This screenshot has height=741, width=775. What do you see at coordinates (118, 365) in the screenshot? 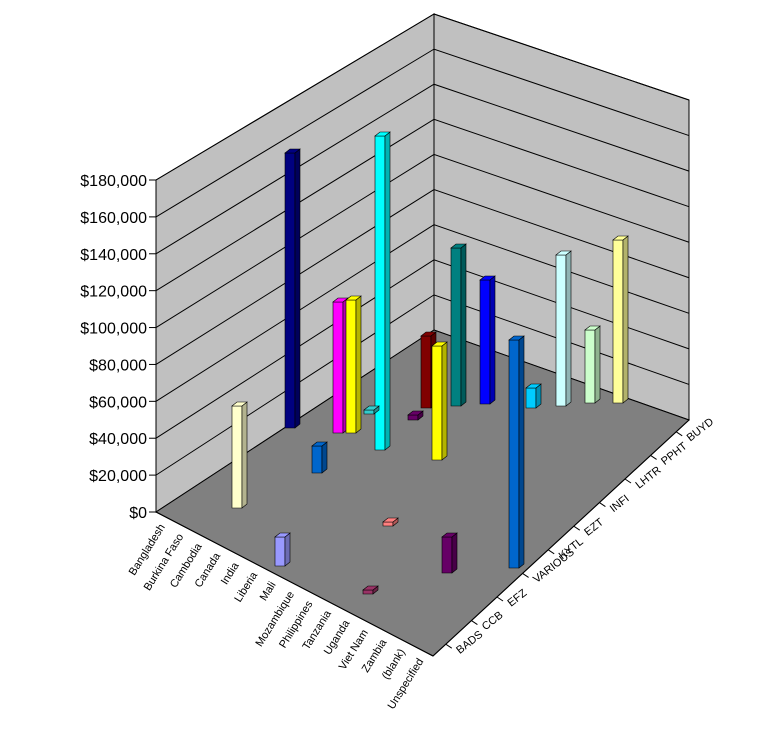
I see `y-tick-label: $80,000` at bounding box center [118, 365].